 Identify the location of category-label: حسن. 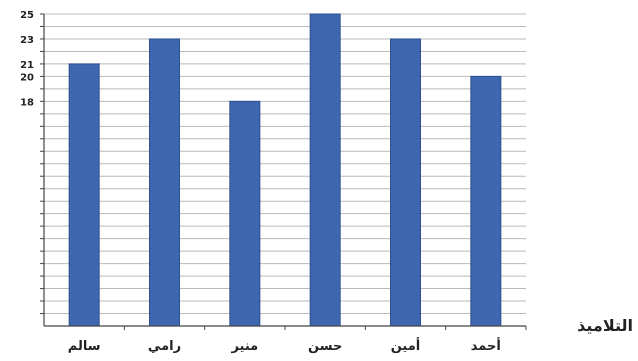
(325, 346).